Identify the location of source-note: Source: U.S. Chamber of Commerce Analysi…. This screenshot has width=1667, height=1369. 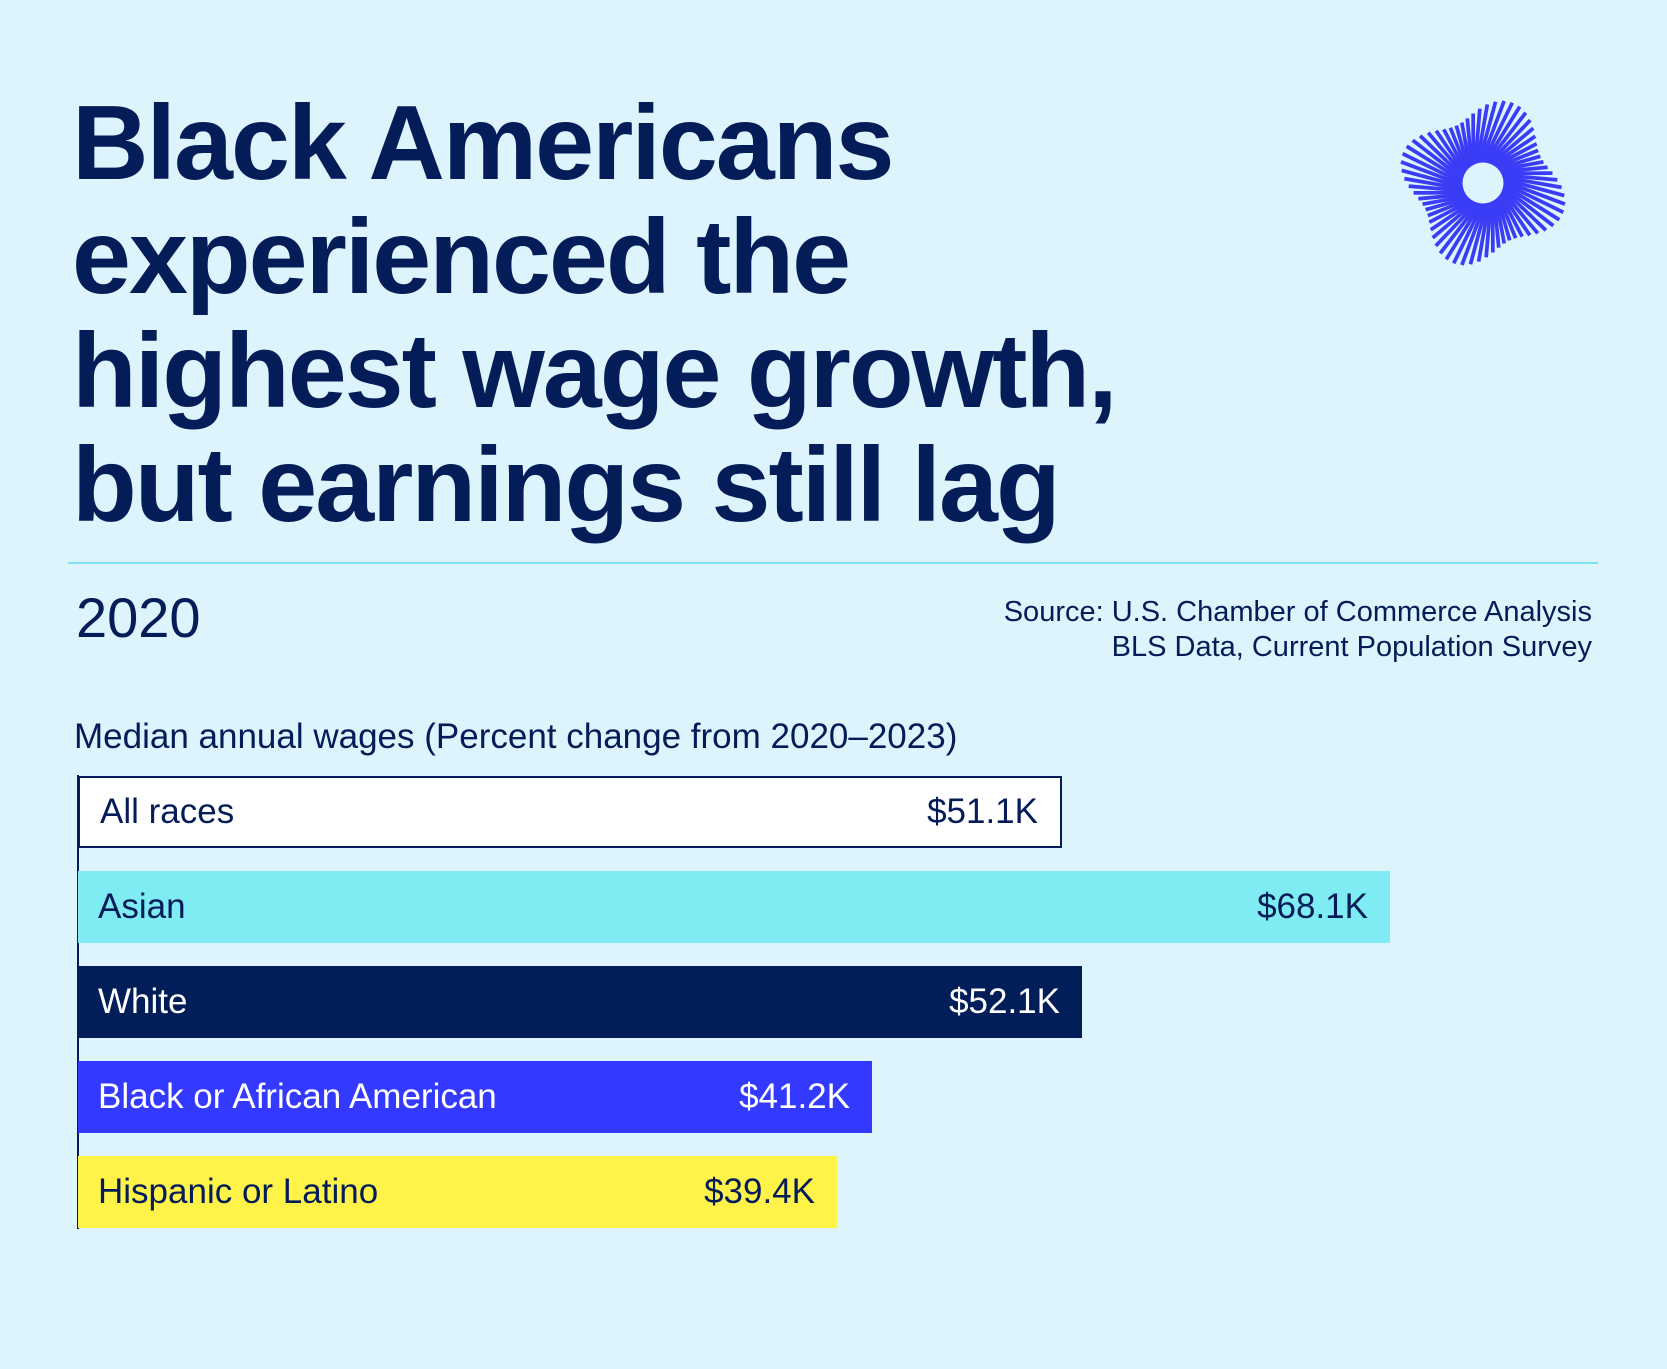
(1298, 630).